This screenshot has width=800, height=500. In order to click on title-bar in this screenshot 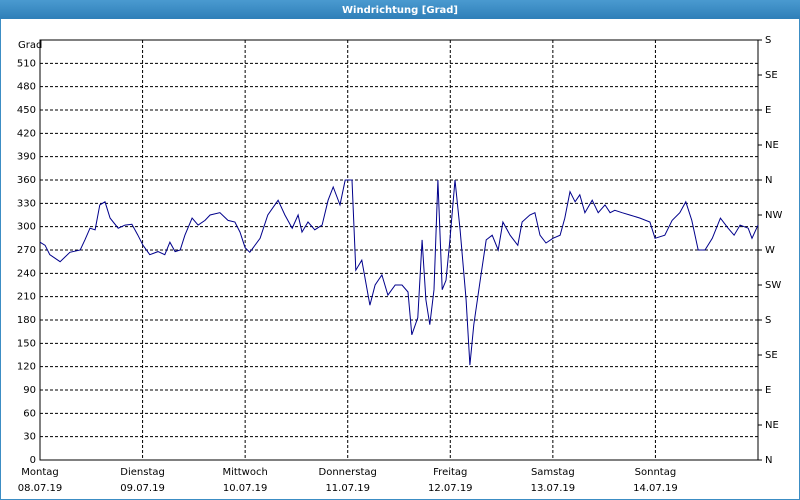, I will do `click(400, 9)`.